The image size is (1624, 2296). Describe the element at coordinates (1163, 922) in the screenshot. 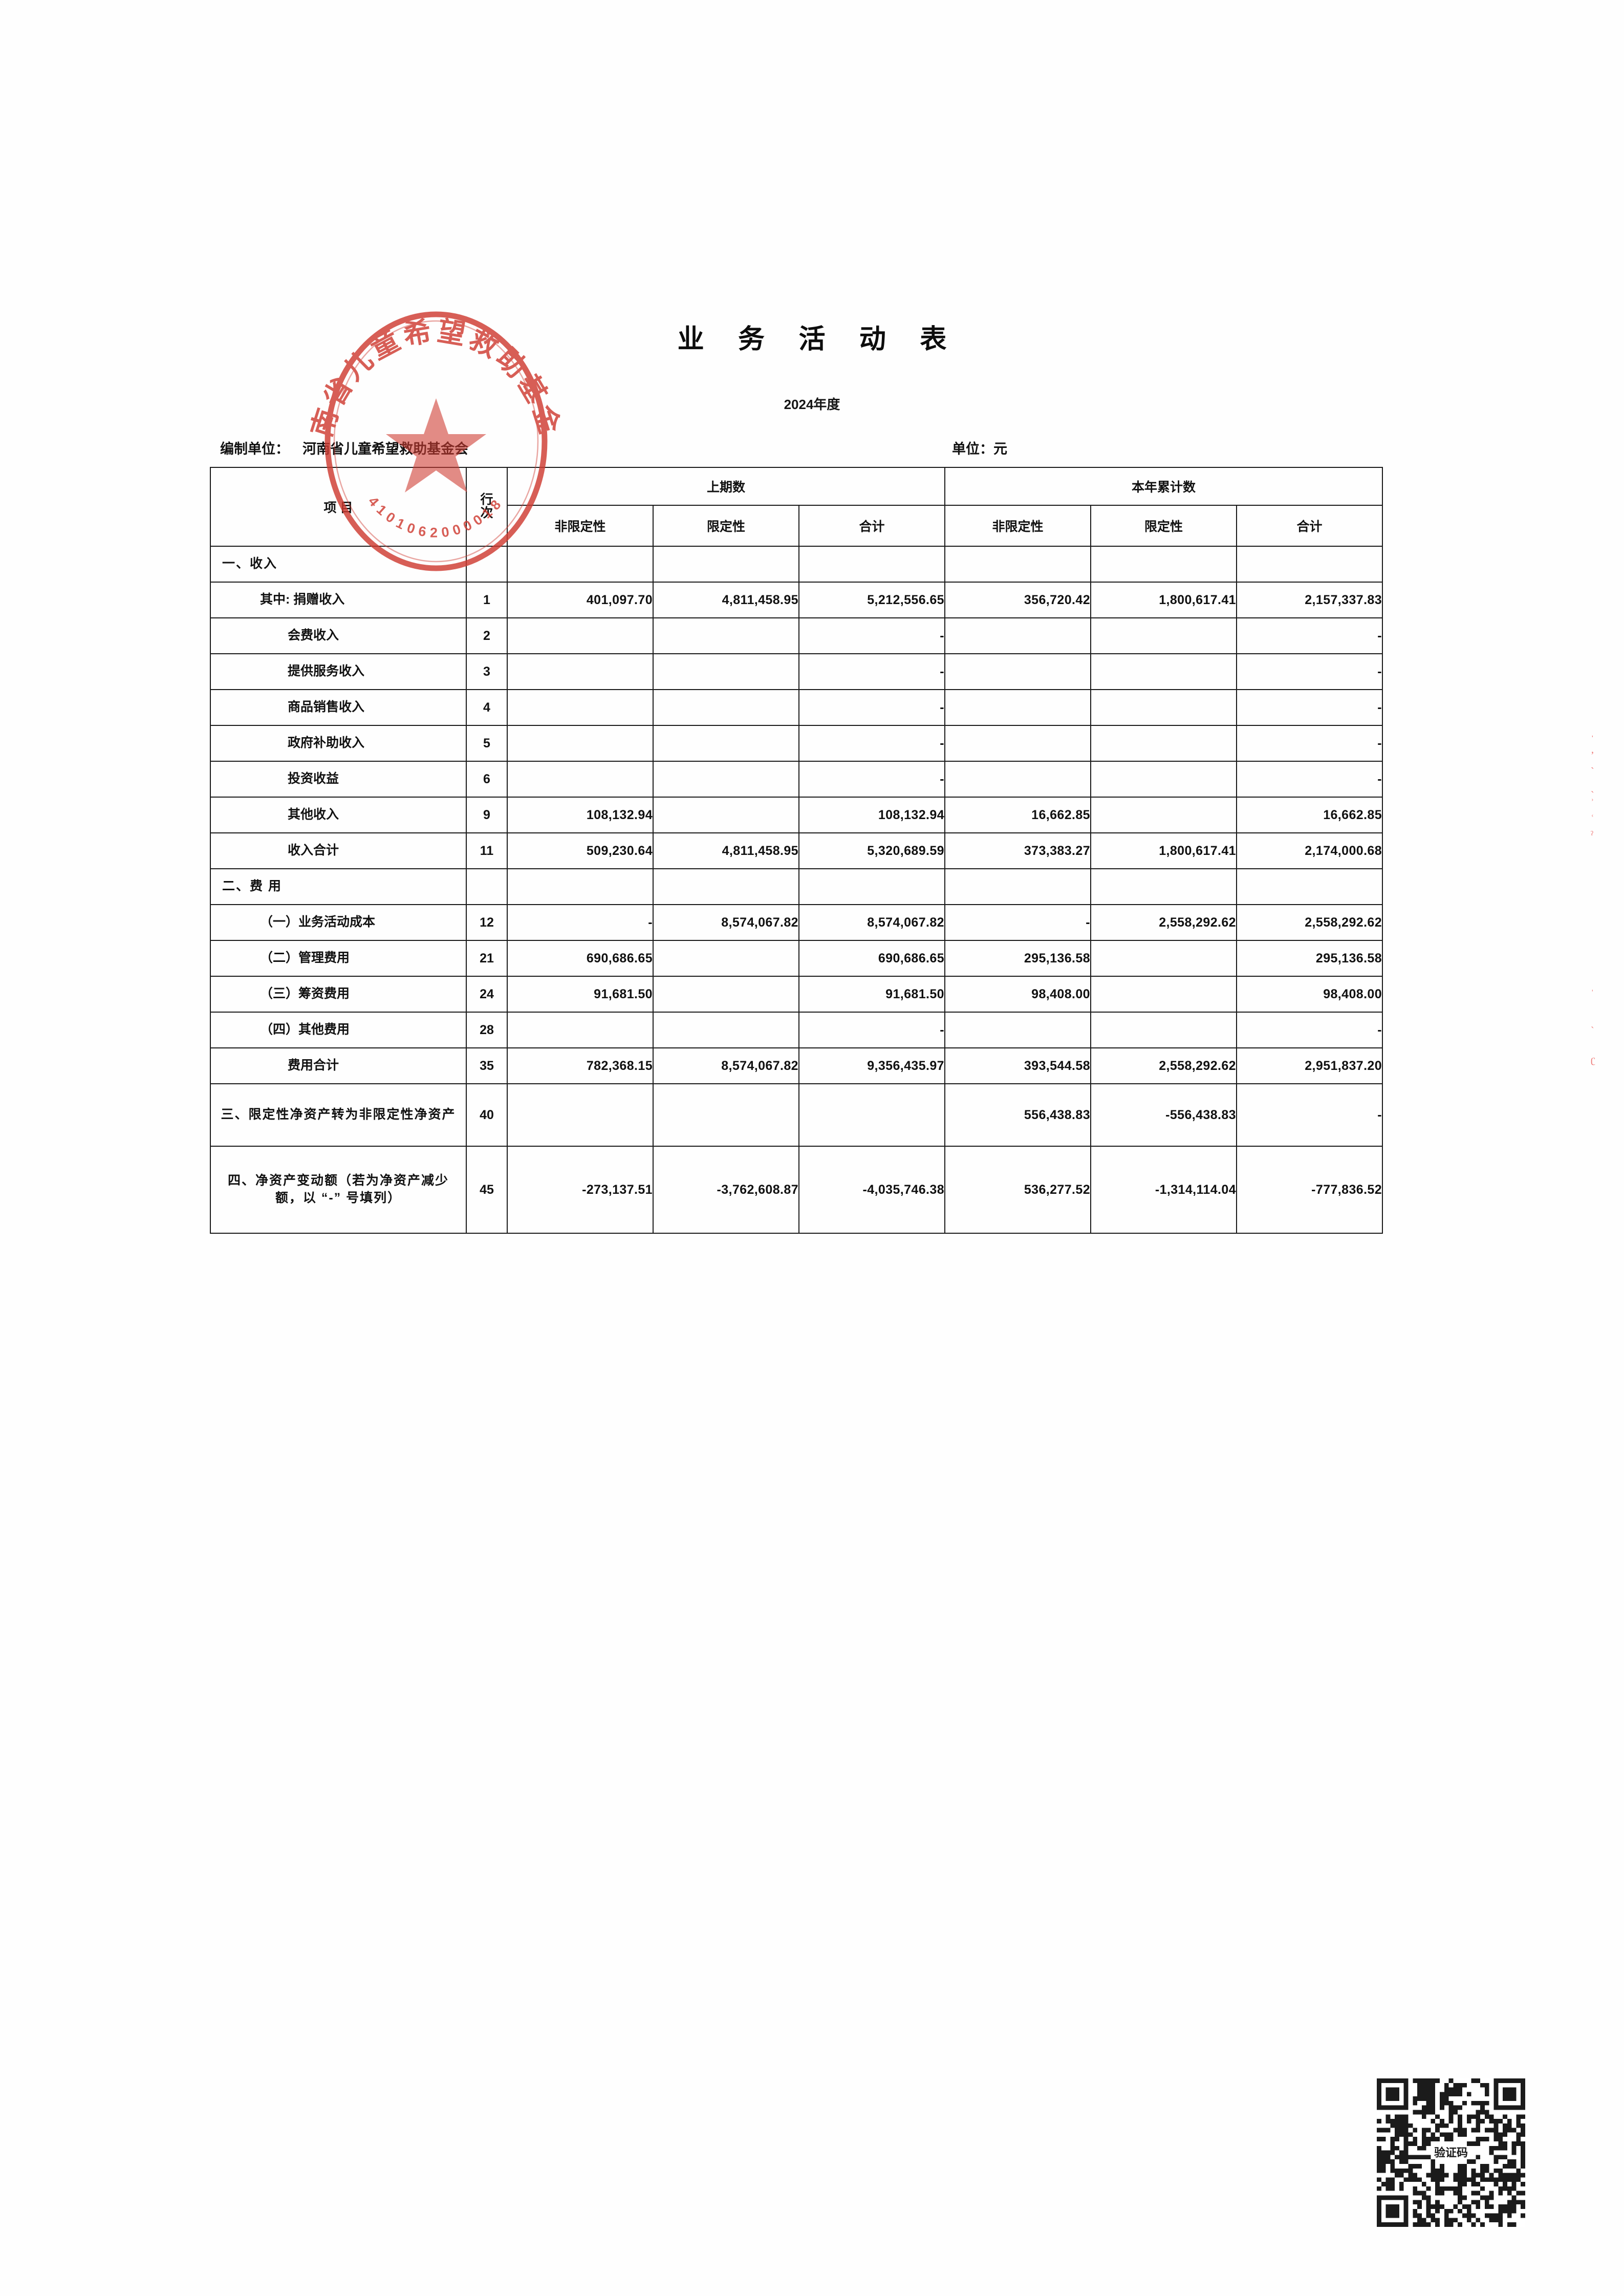

I see `cell-current-restricted: 2,558,292.62` at that location.